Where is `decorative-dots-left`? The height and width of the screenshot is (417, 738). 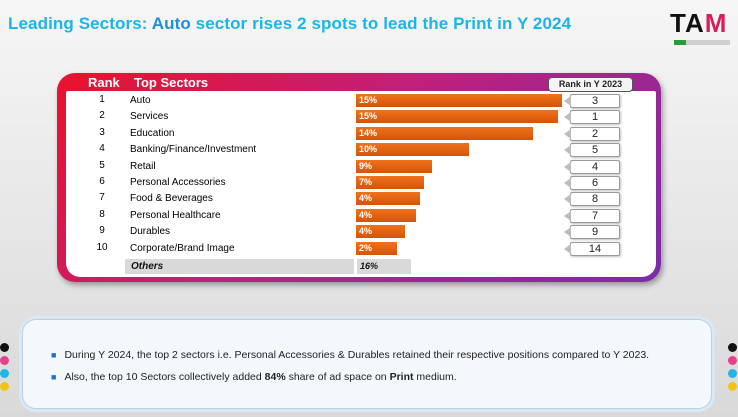 decorative-dots-left is located at coordinates (5, 369).